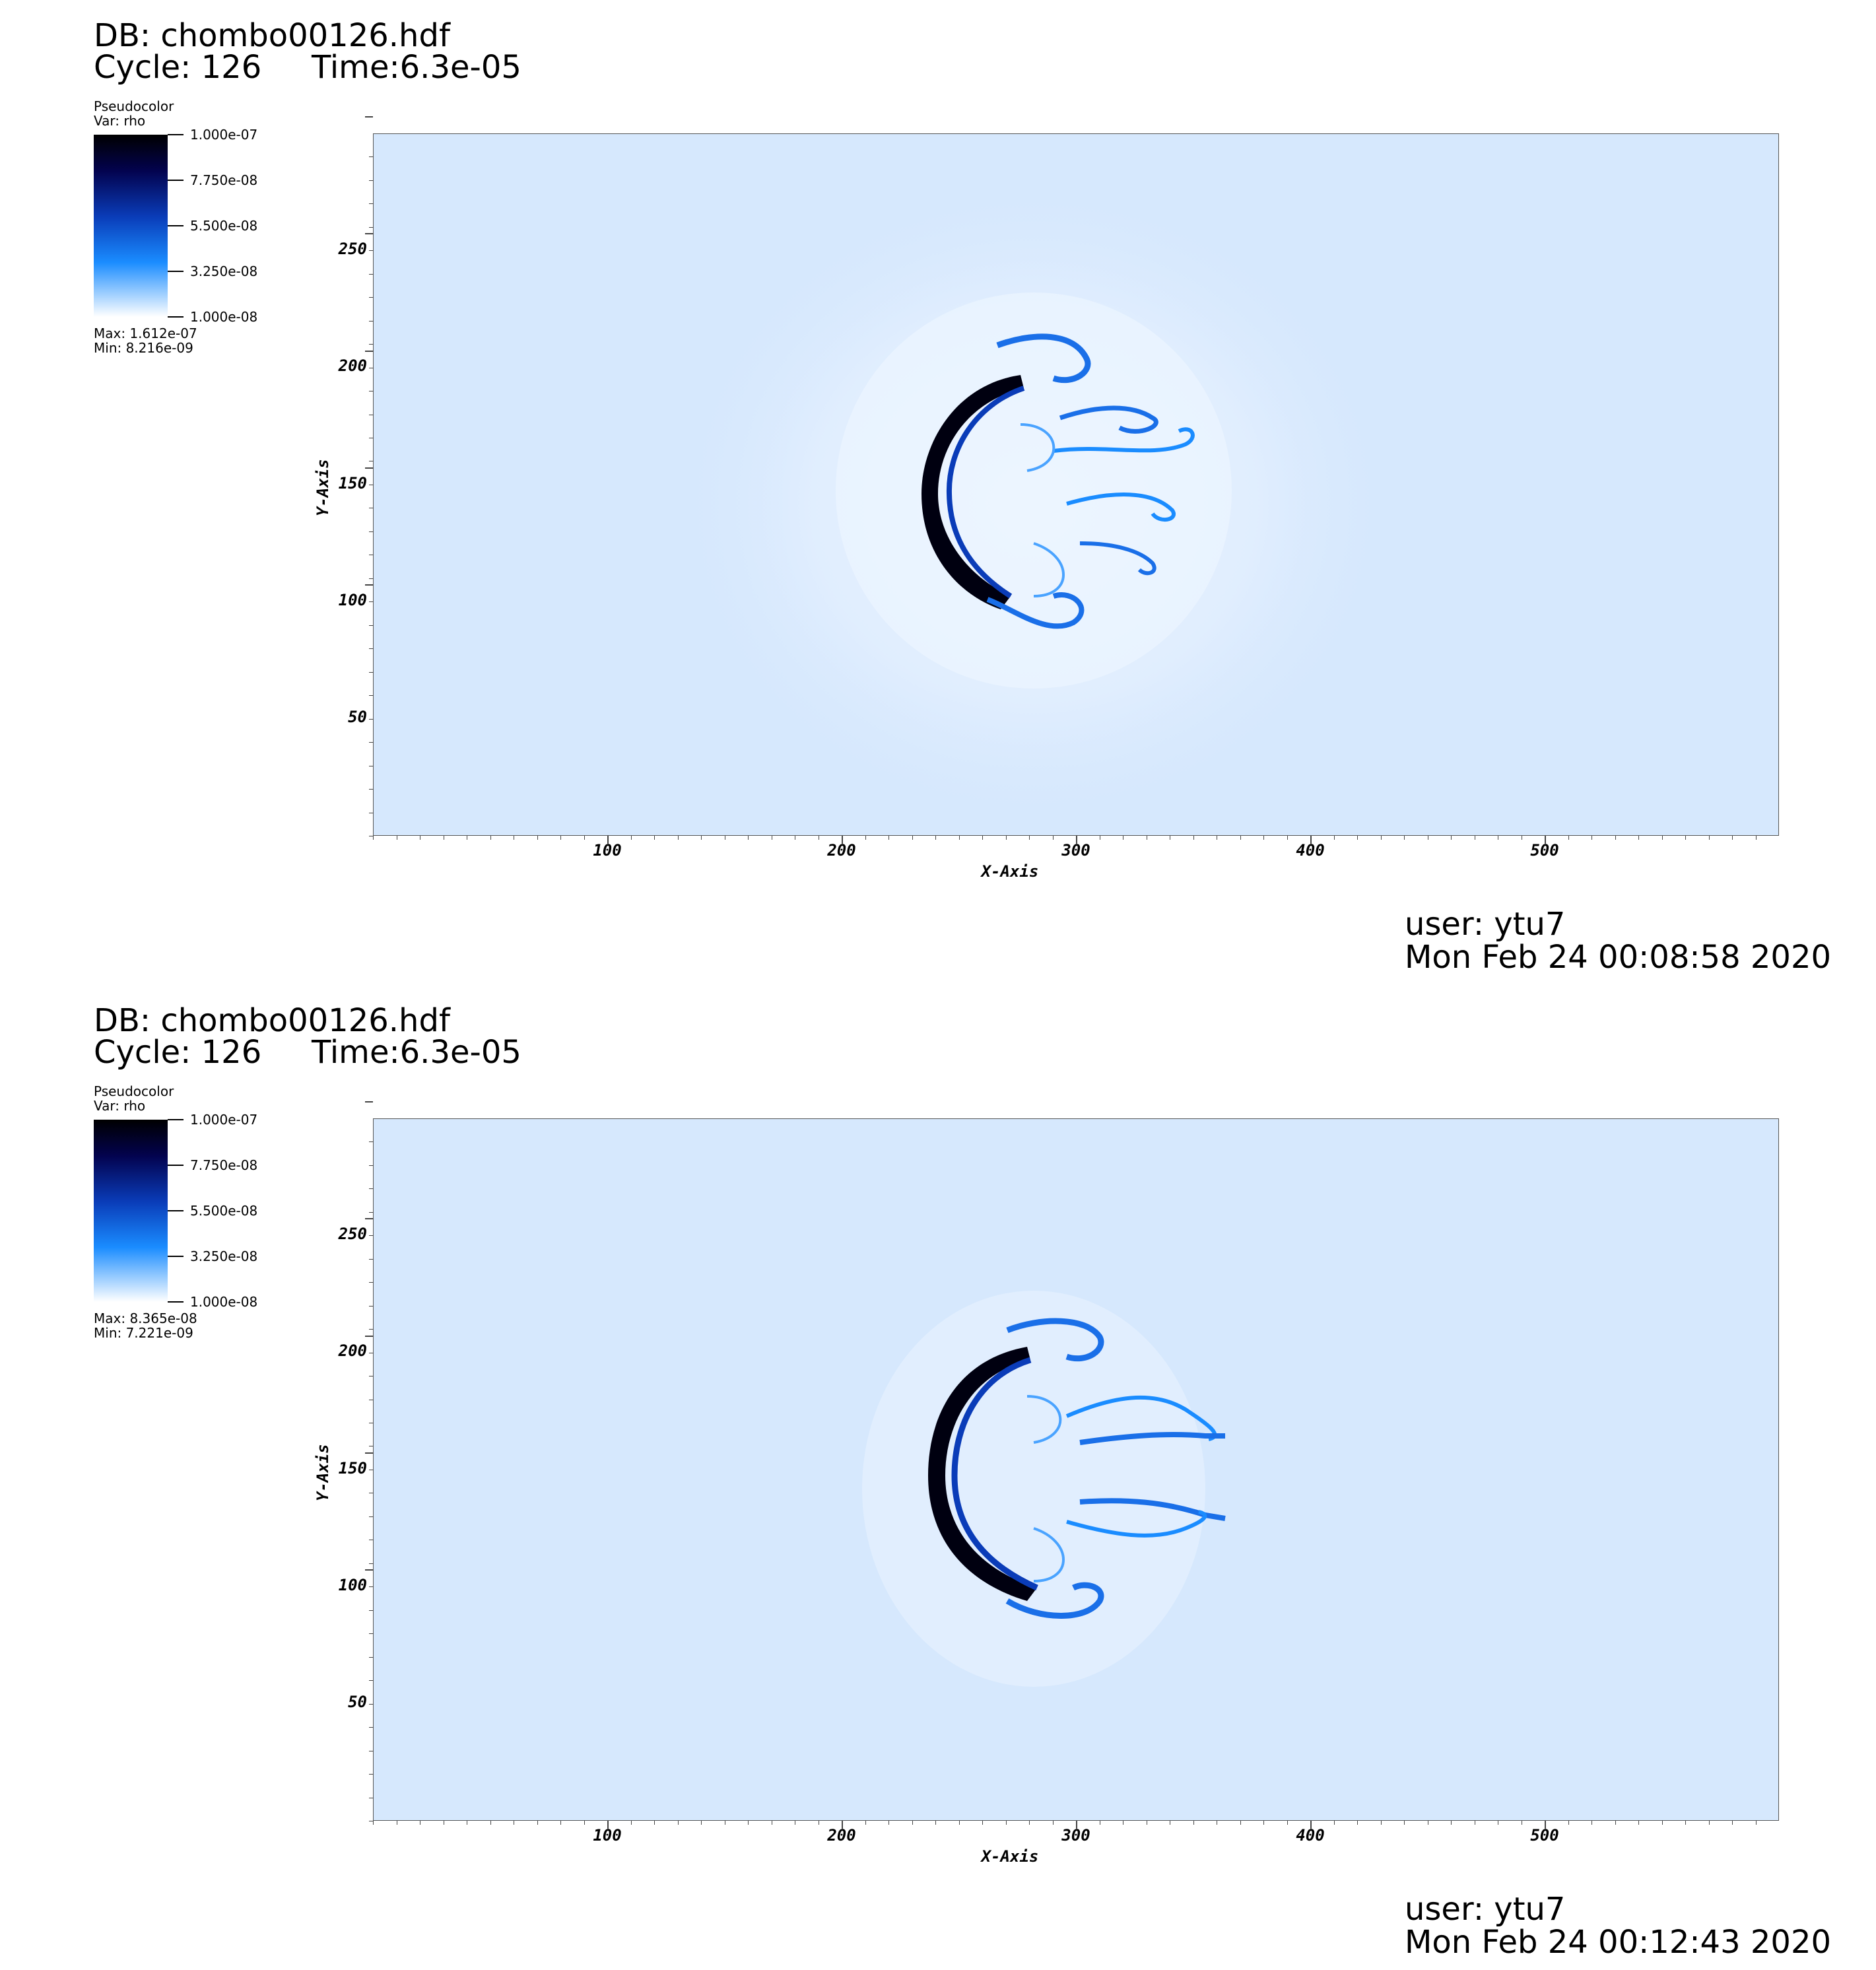 The image size is (1876, 1970). Describe the element at coordinates (224, 1211) in the screenshot. I see `colorbar-label: 5.500e-08` at that location.